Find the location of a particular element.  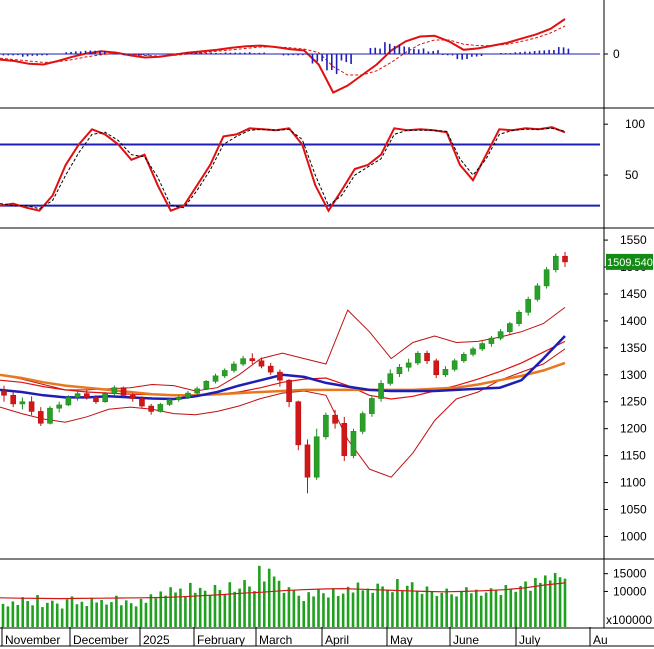

price-tick-label: 1250 is located at coordinates (633, 402).